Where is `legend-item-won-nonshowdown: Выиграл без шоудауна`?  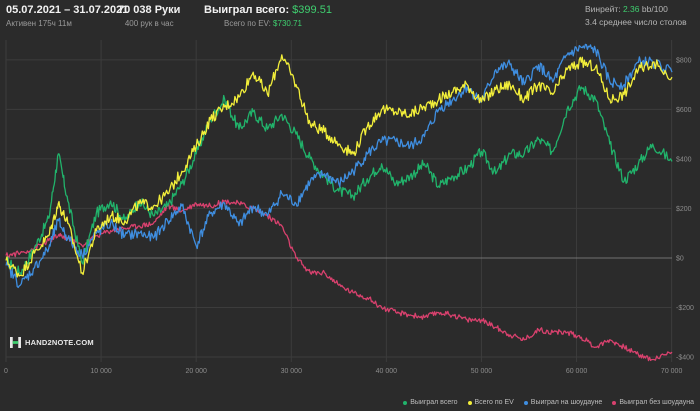 legend-item-won-nonshowdown: Выиграл без шоудауна is located at coordinates (653, 402).